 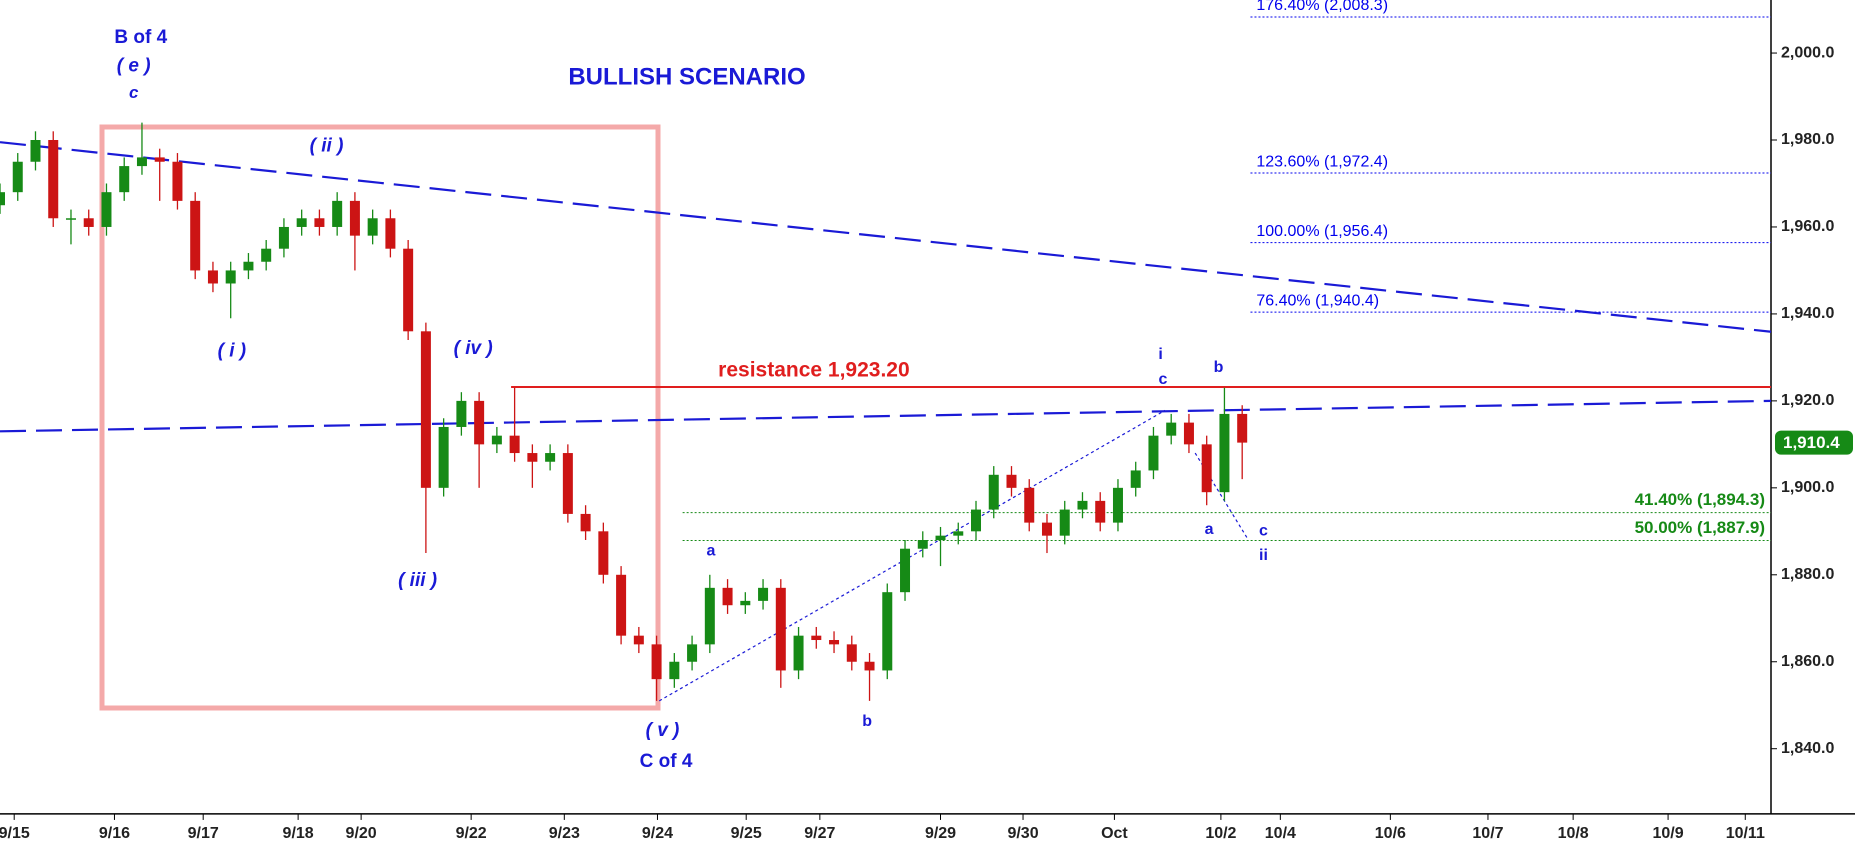 I want to click on wave-label: c, so click(x=1263, y=530).